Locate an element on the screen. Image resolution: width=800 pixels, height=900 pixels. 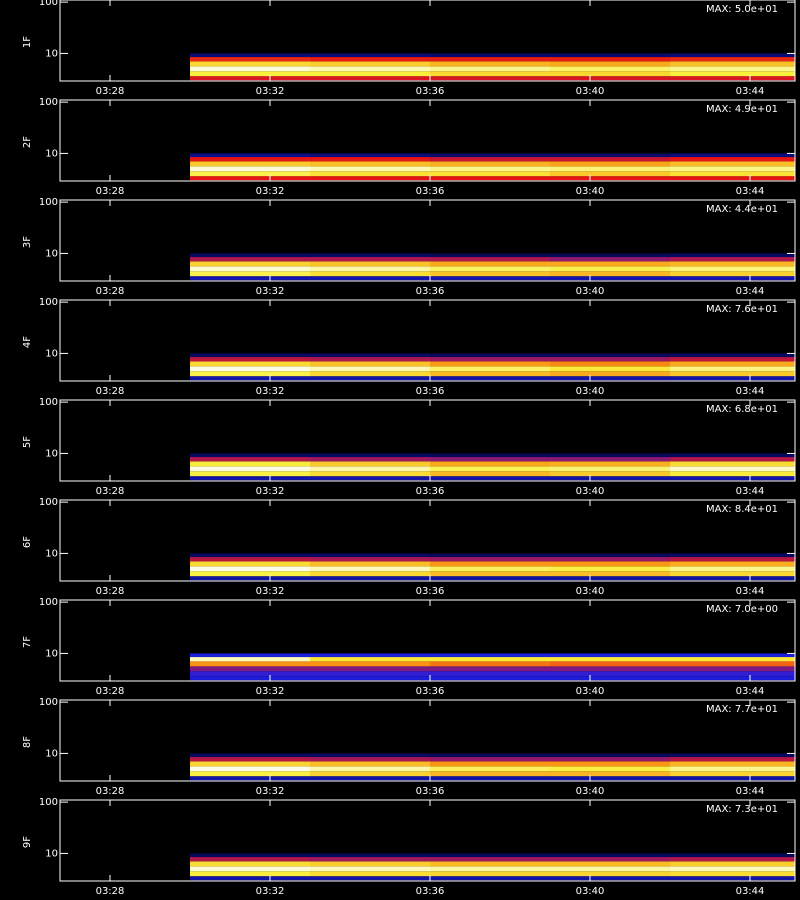
max-annotation: MAX: 6.8e+01 is located at coordinates (742, 409).